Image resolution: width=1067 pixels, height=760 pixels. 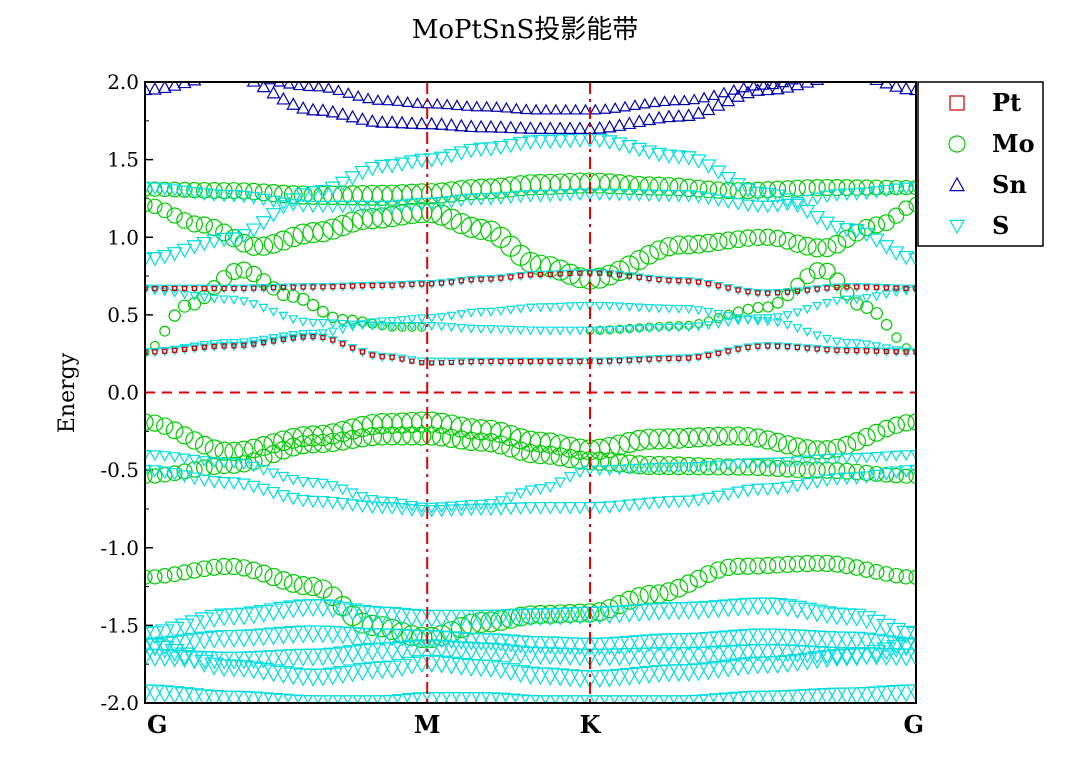 I want to click on legend-label-mo: Mo, so click(x=1013, y=143).